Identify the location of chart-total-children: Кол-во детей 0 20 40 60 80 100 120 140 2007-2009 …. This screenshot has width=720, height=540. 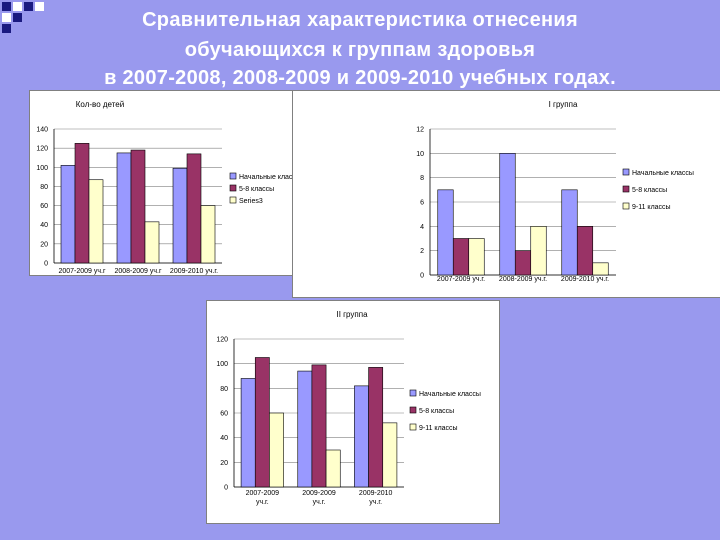
(168, 187).